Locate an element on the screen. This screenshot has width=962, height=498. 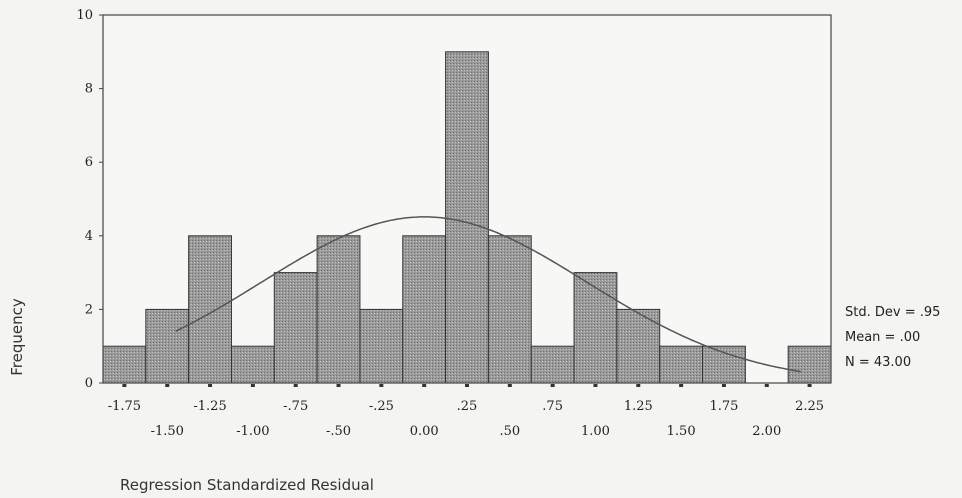
y-tick-label: 4 is located at coordinates (89, 236).